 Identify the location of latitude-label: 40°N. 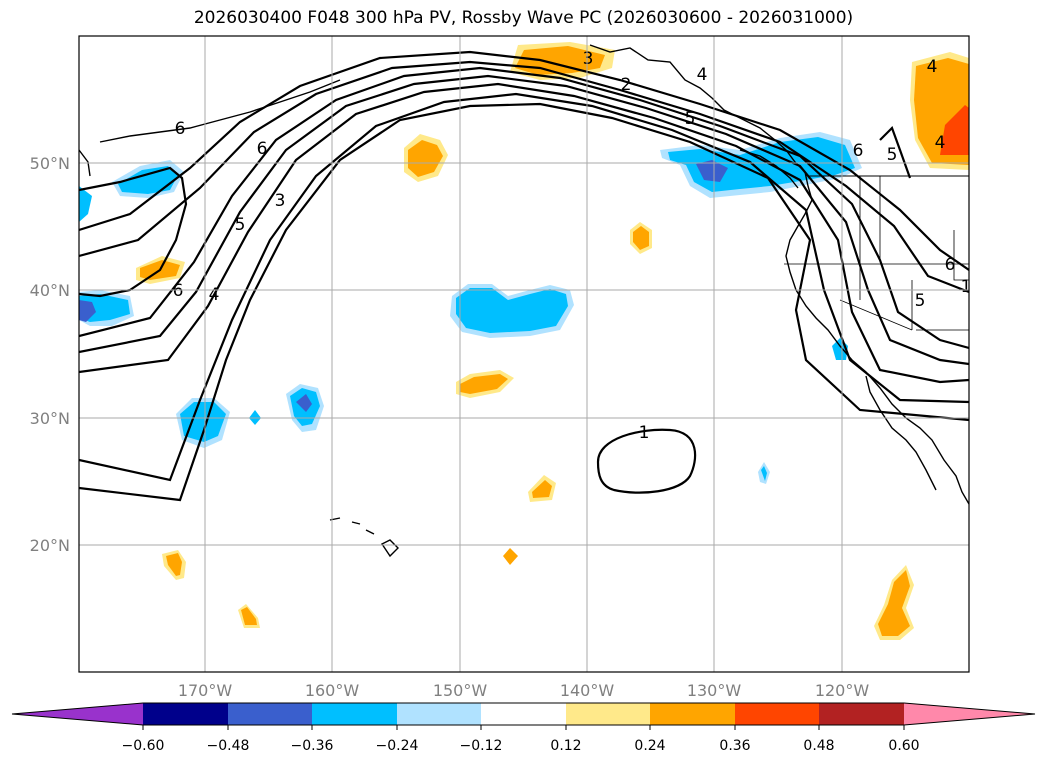
(50, 290).